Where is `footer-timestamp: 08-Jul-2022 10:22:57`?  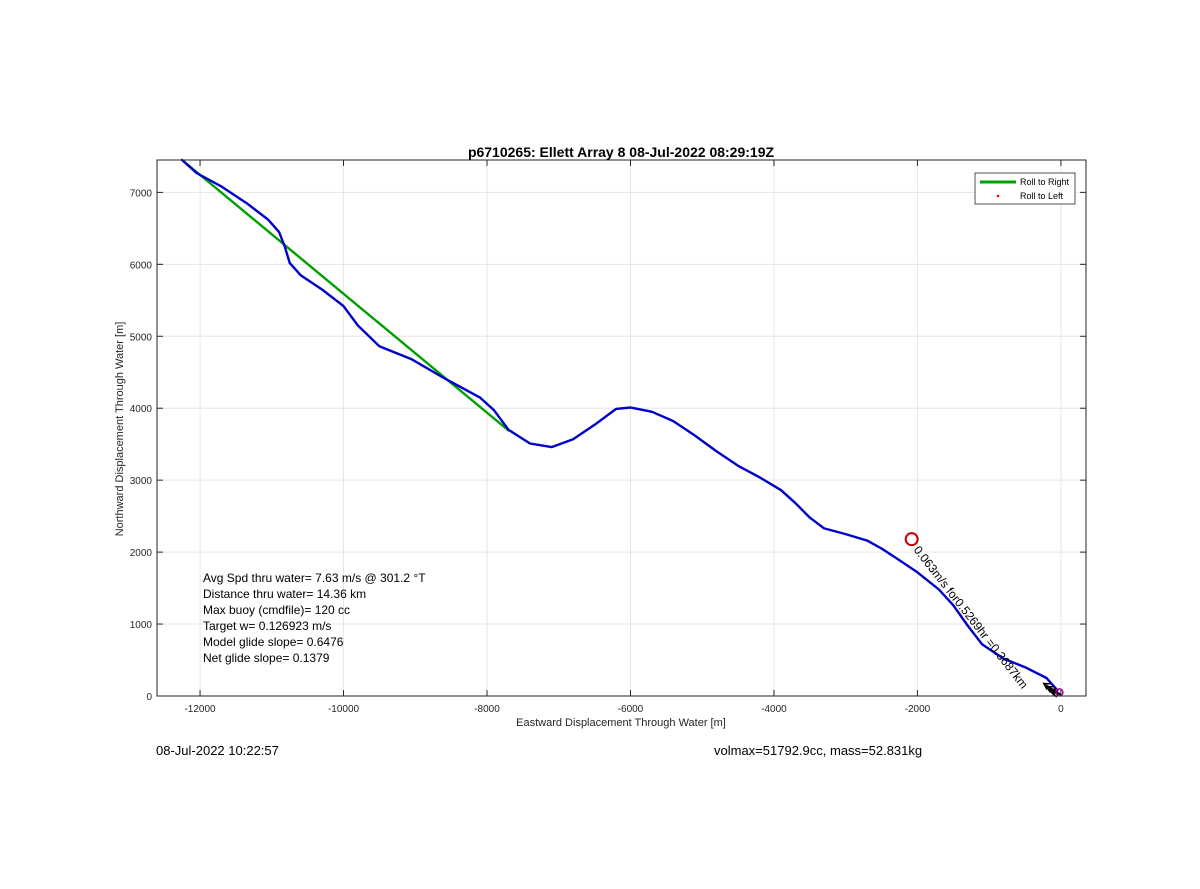 footer-timestamp: 08-Jul-2022 10:22:57 is located at coordinates (217, 750).